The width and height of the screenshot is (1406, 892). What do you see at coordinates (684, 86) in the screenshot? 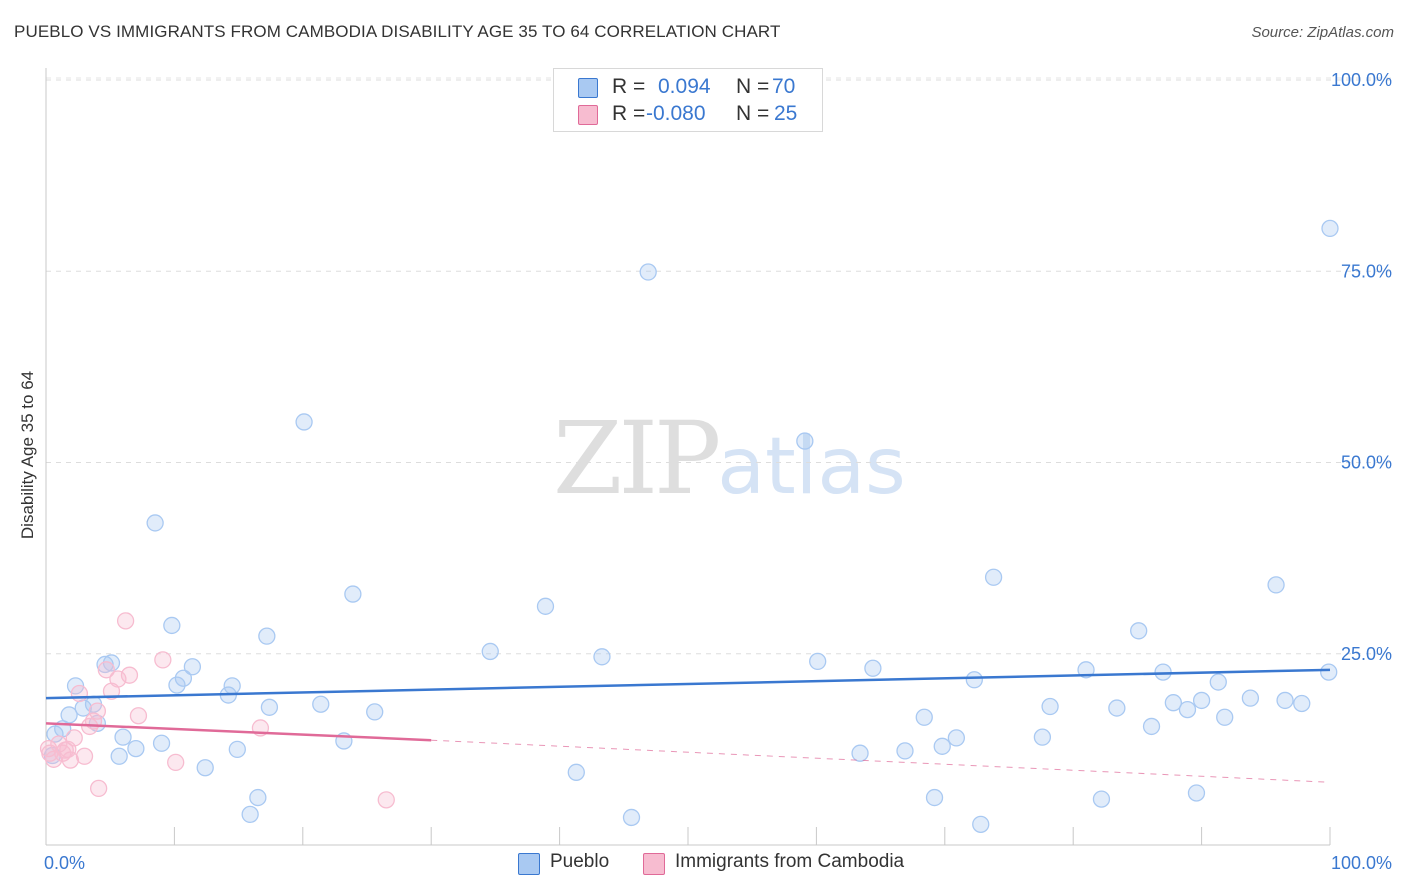
I see `legend-r-value: 0.094` at bounding box center [684, 86].